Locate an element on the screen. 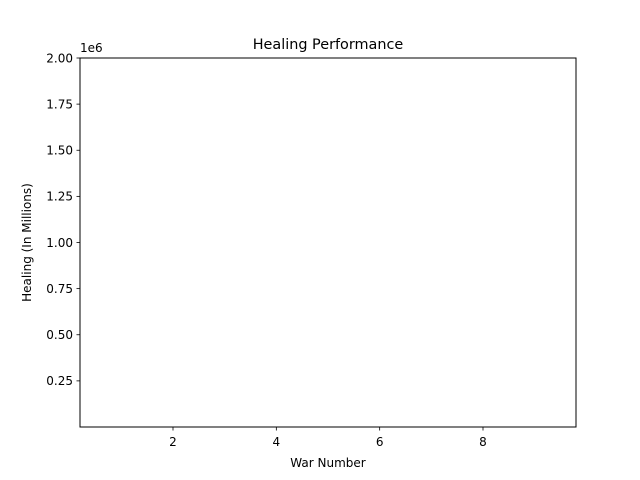 The height and width of the screenshot is (480, 640). y-tick-label: 1.75 is located at coordinates (59, 104).